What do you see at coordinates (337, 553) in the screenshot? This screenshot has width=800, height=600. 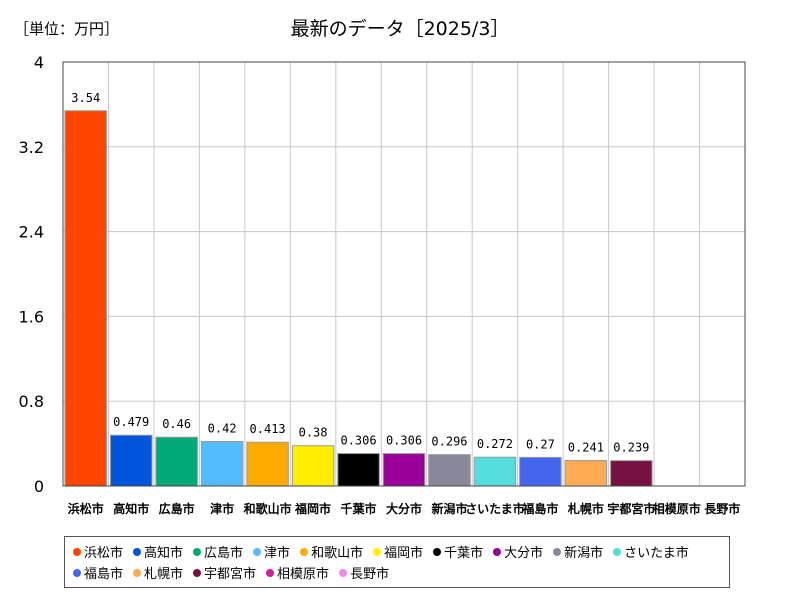 I see `legend-label: 和歌山市` at bounding box center [337, 553].